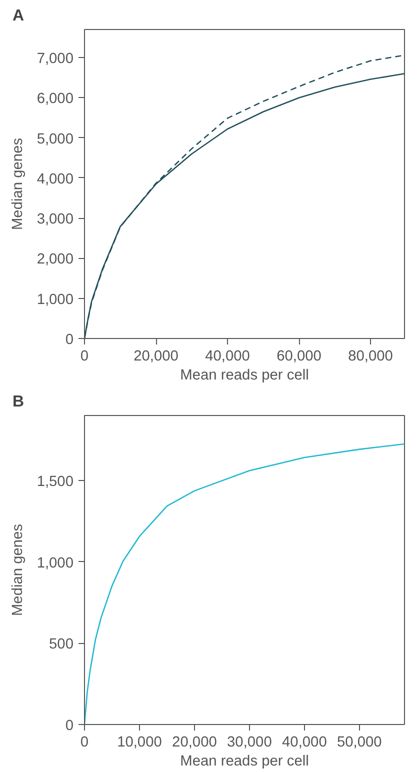 The height and width of the screenshot is (772, 419). I want to click on chart-title: A, so click(18, 16).